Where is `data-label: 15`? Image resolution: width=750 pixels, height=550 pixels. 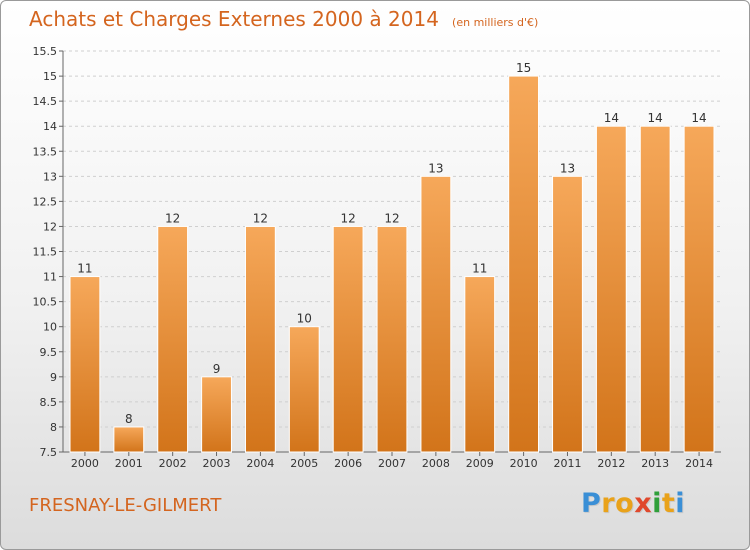 data-label: 15 is located at coordinates (523, 68).